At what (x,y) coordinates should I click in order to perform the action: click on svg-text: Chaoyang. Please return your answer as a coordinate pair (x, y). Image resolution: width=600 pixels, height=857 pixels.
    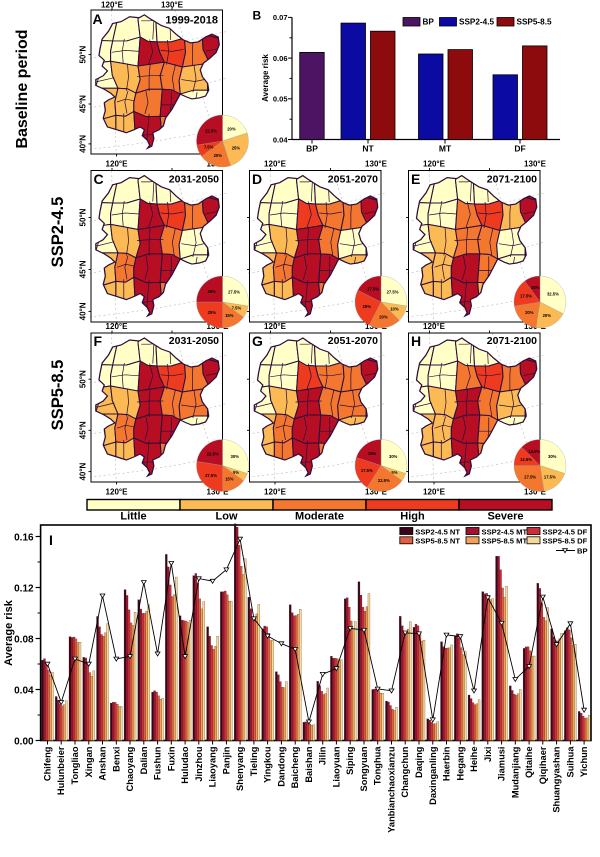
    Looking at the image, I should click on (130, 768).